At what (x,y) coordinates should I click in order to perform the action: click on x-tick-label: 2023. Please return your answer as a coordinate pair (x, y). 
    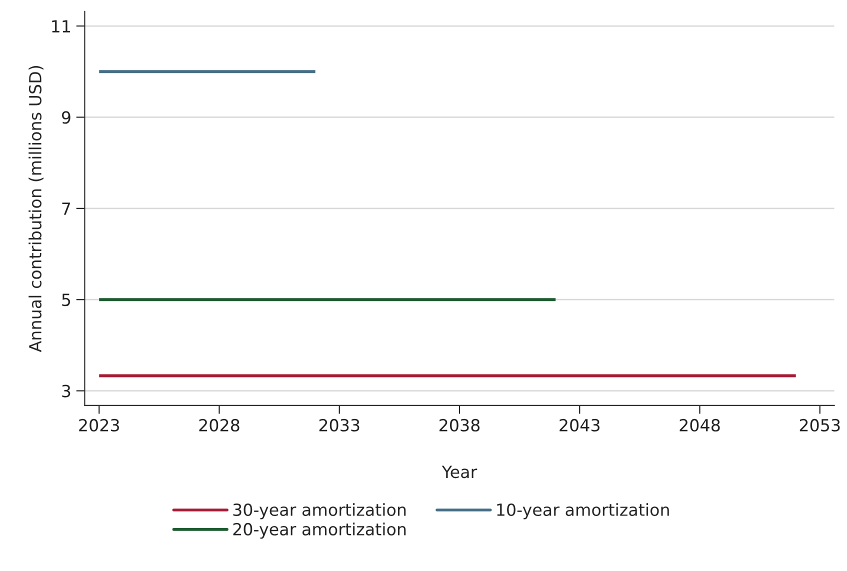
    Looking at the image, I should click on (99, 425).